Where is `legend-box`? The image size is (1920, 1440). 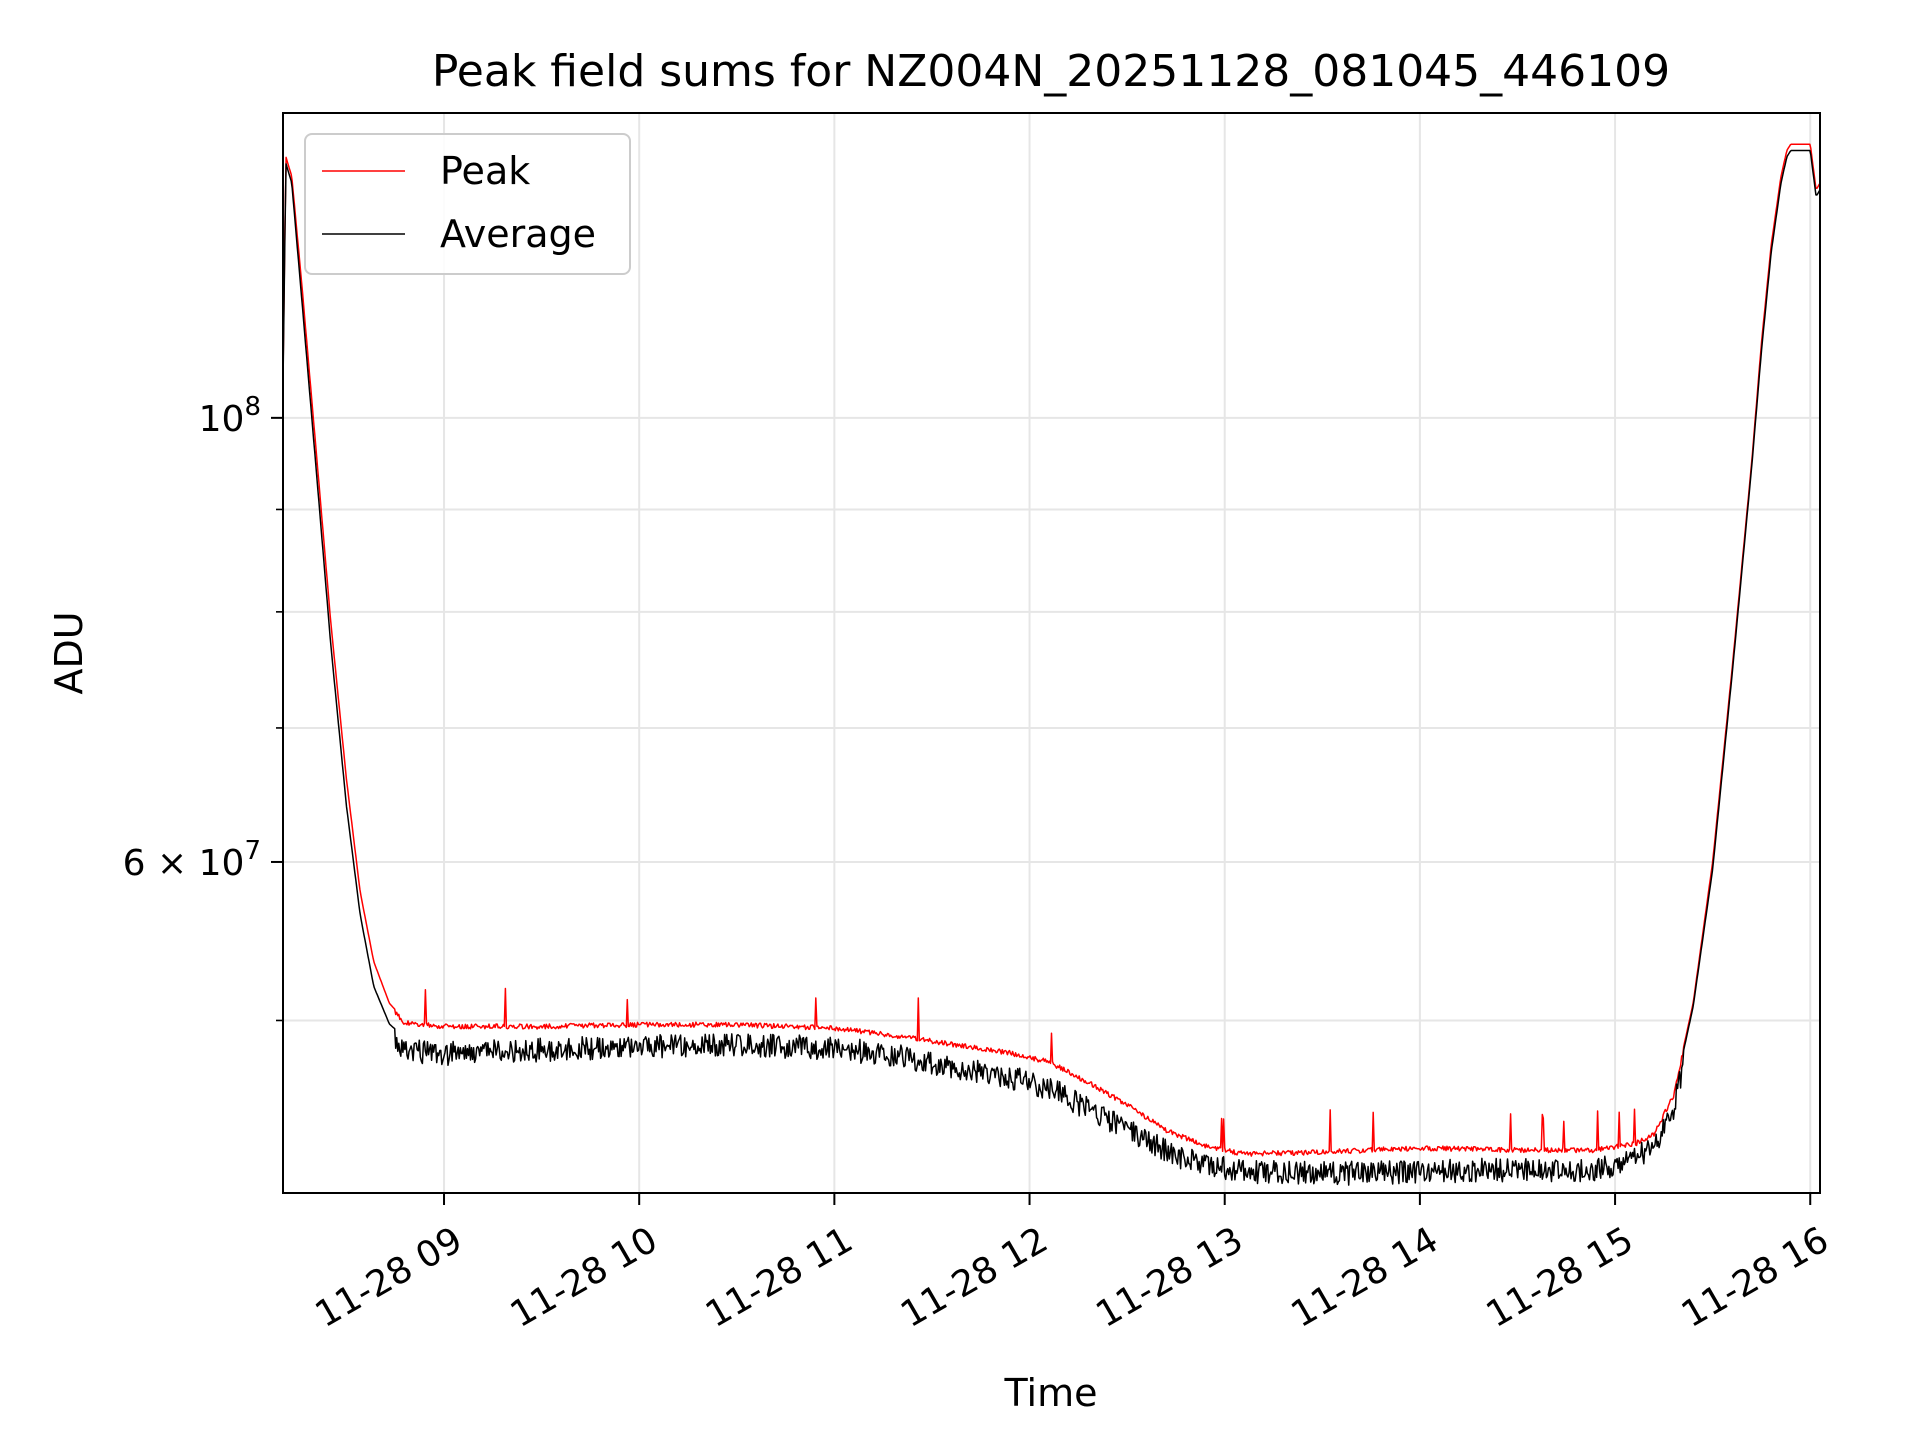
legend-box is located at coordinates (467, 204).